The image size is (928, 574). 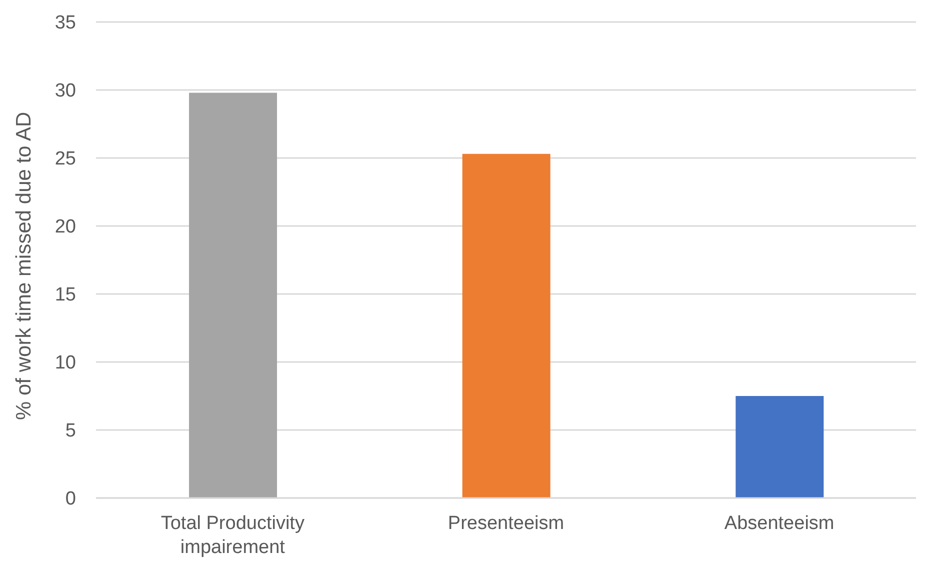 What do you see at coordinates (70, 499) in the screenshot?
I see `y-tick-label: 0` at bounding box center [70, 499].